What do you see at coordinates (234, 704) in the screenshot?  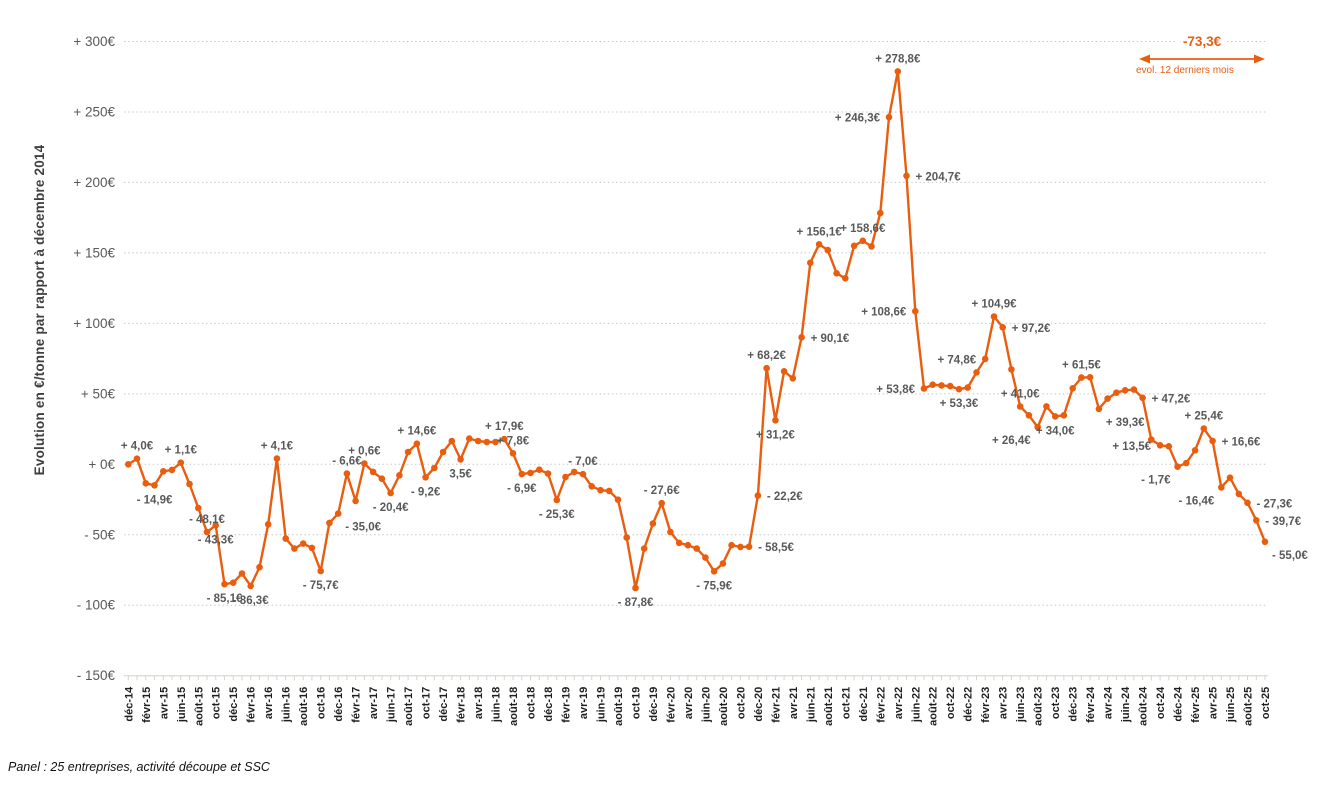 I see `x-tick-label: déc-15` at bounding box center [234, 704].